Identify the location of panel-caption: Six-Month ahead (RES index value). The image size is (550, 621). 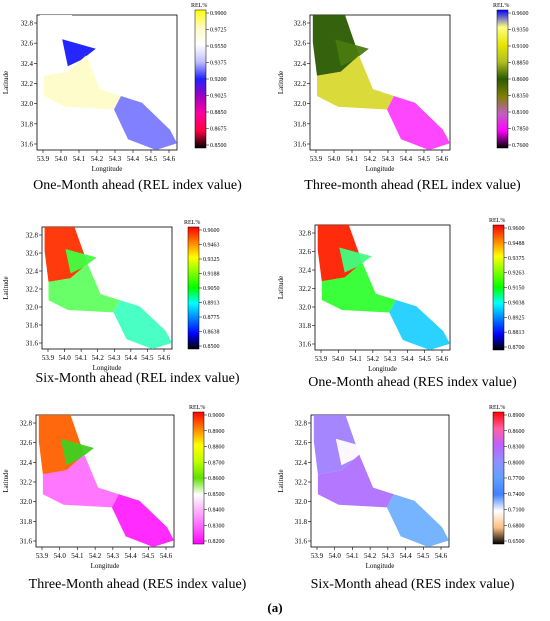
(412, 584).